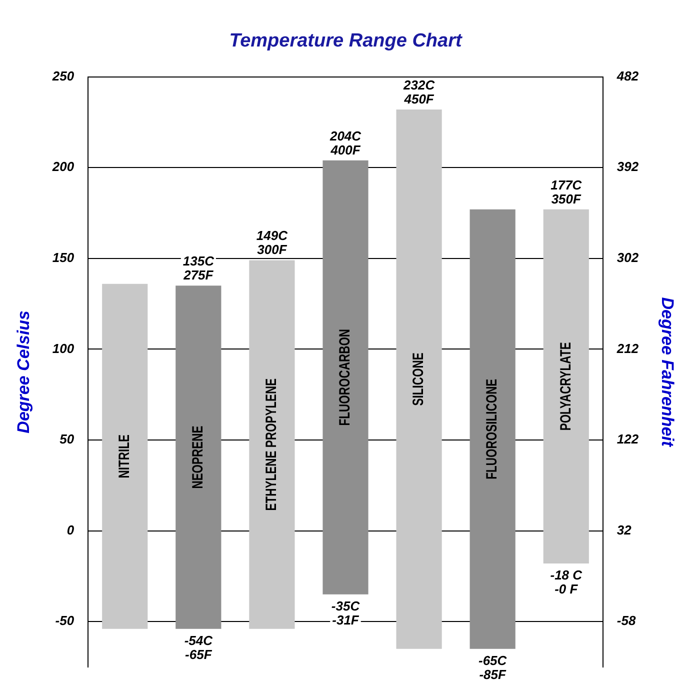 The width and height of the screenshot is (691, 697). Describe the element at coordinates (628, 166) in the screenshot. I see `y2-tick-label: 392` at that location.